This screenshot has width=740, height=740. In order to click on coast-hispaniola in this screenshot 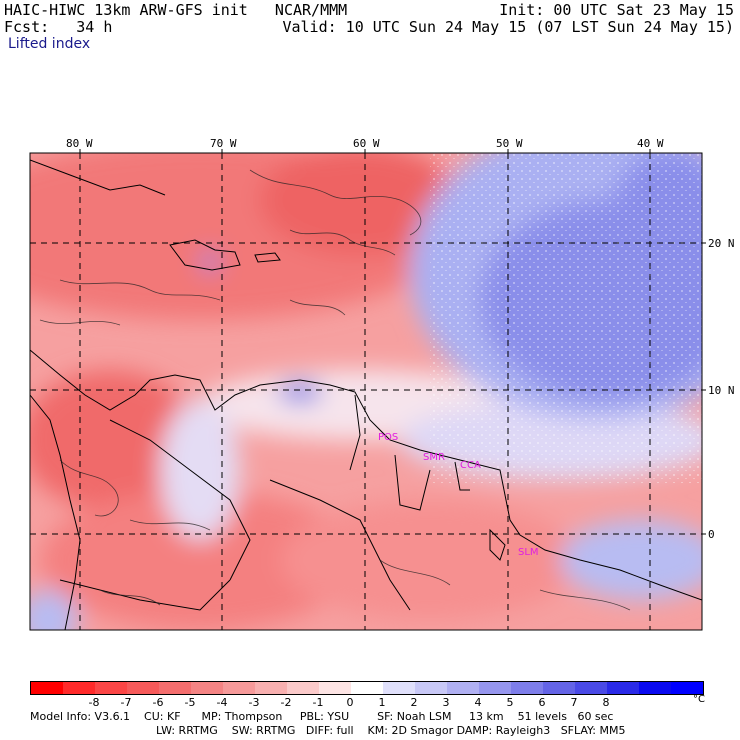, I will do `click(205, 255)`.